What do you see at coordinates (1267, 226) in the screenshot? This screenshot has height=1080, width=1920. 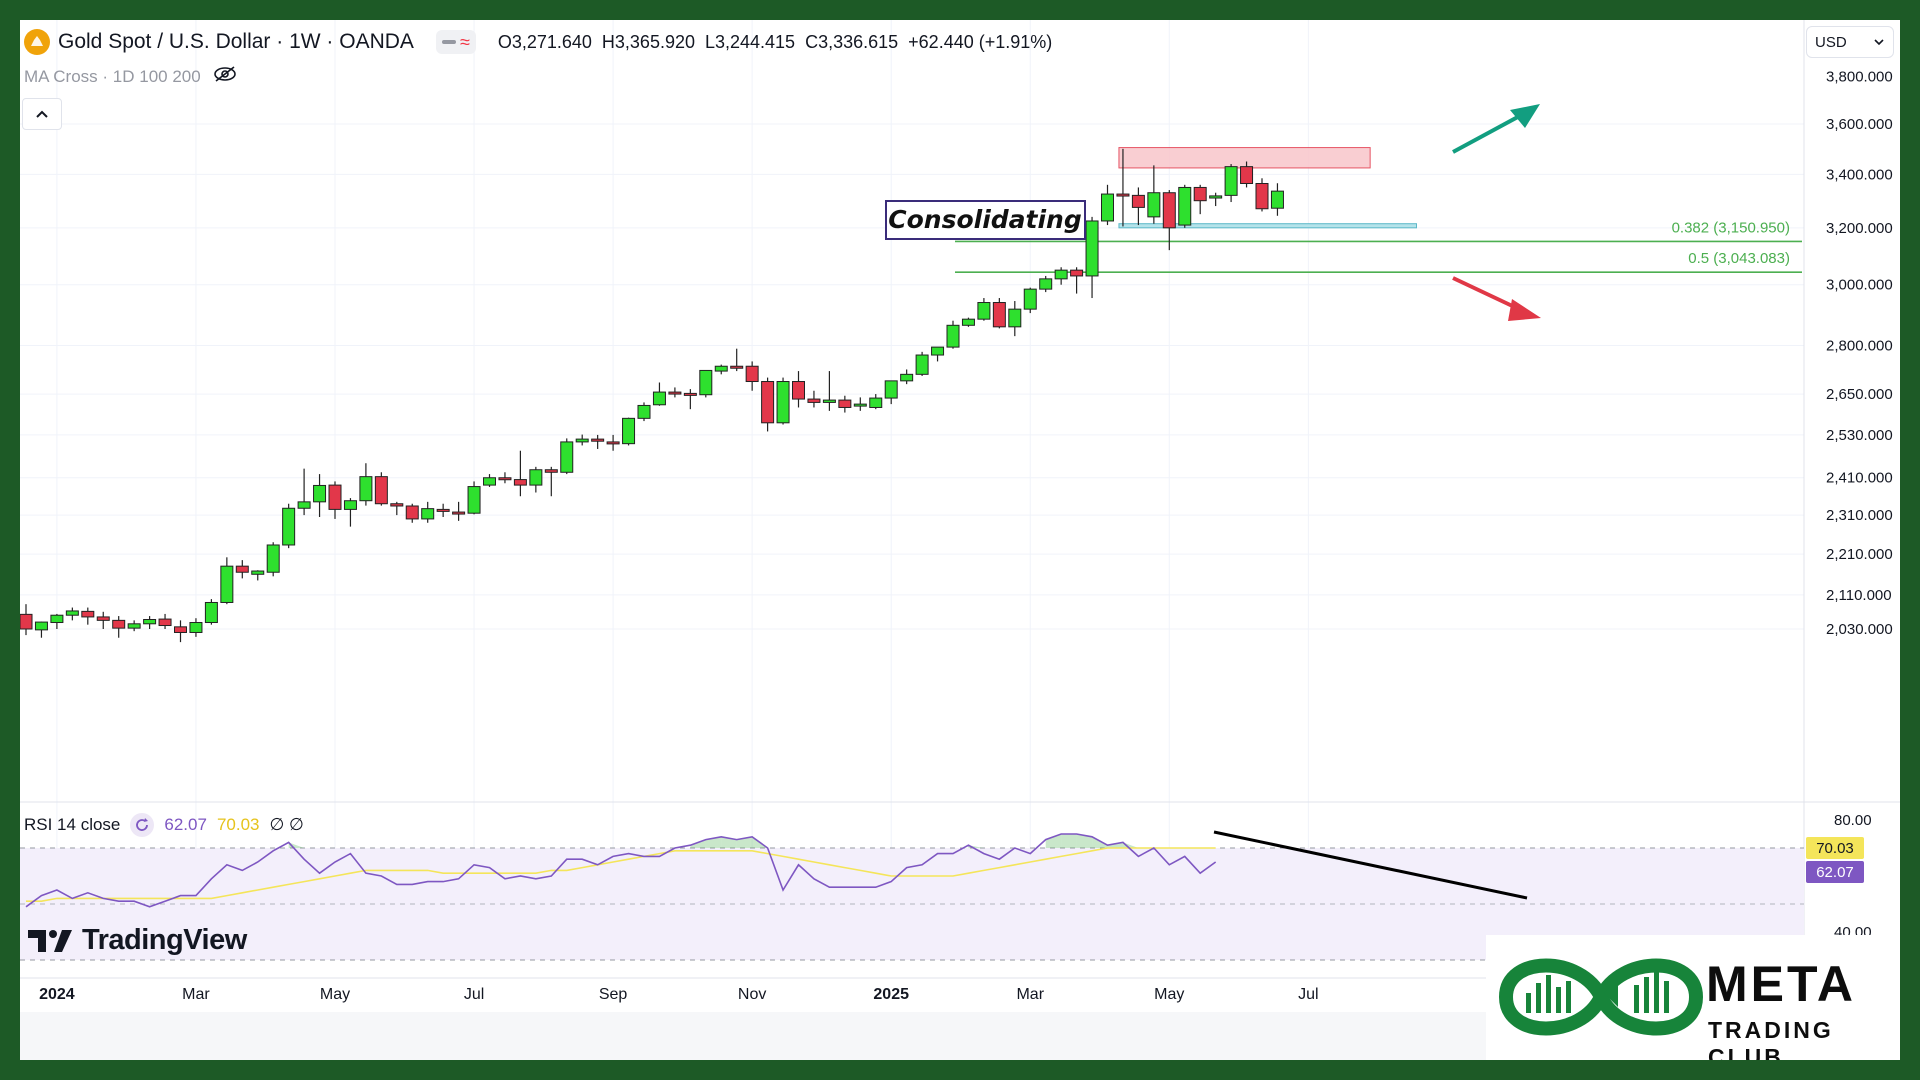 I see `support-zone` at bounding box center [1267, 226].